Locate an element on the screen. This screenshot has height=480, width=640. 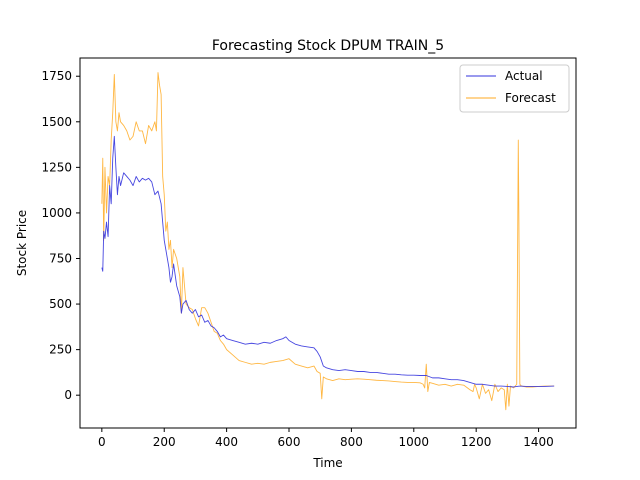
x-tick-label: 600 is located at coordinates (289, 442).